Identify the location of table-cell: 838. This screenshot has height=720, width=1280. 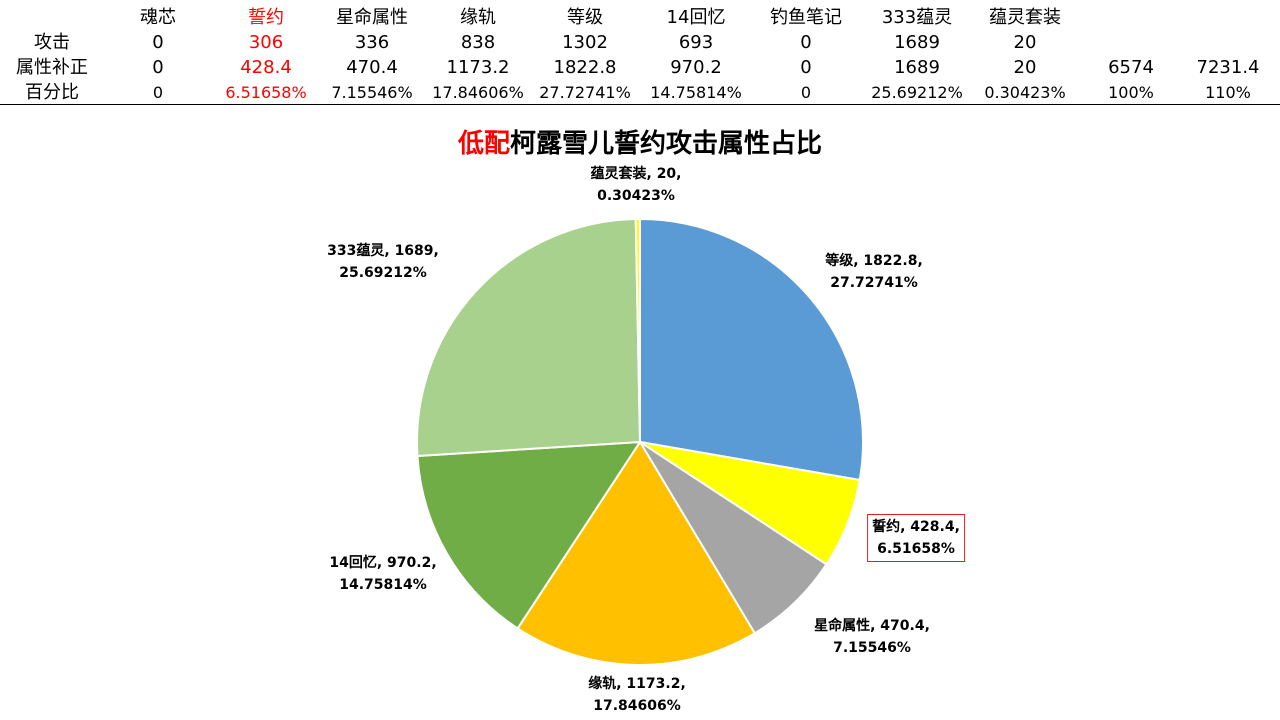
(478, 42).